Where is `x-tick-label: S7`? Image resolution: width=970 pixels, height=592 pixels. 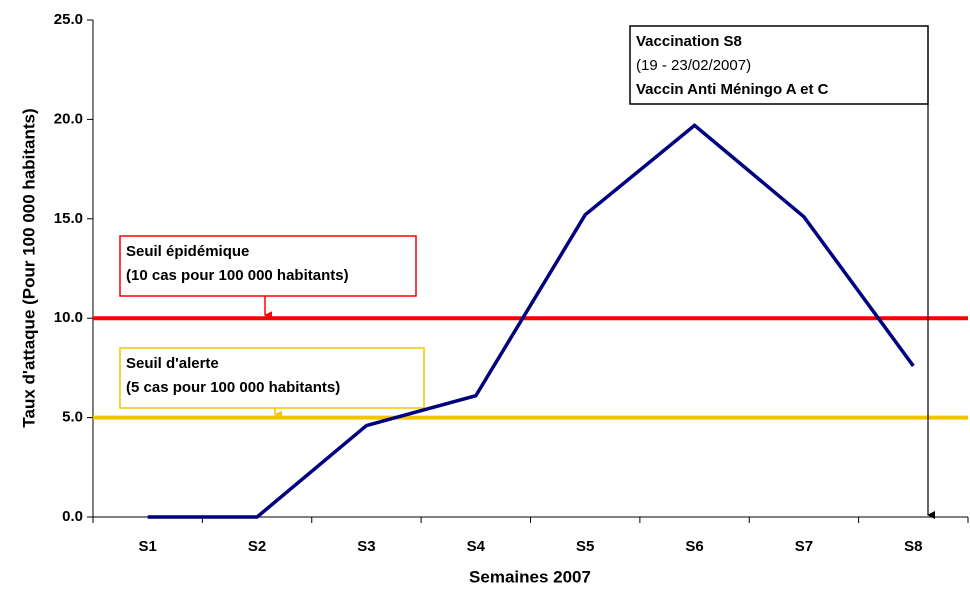
x-tick-label: S7 is located at coordinates (804, 546).